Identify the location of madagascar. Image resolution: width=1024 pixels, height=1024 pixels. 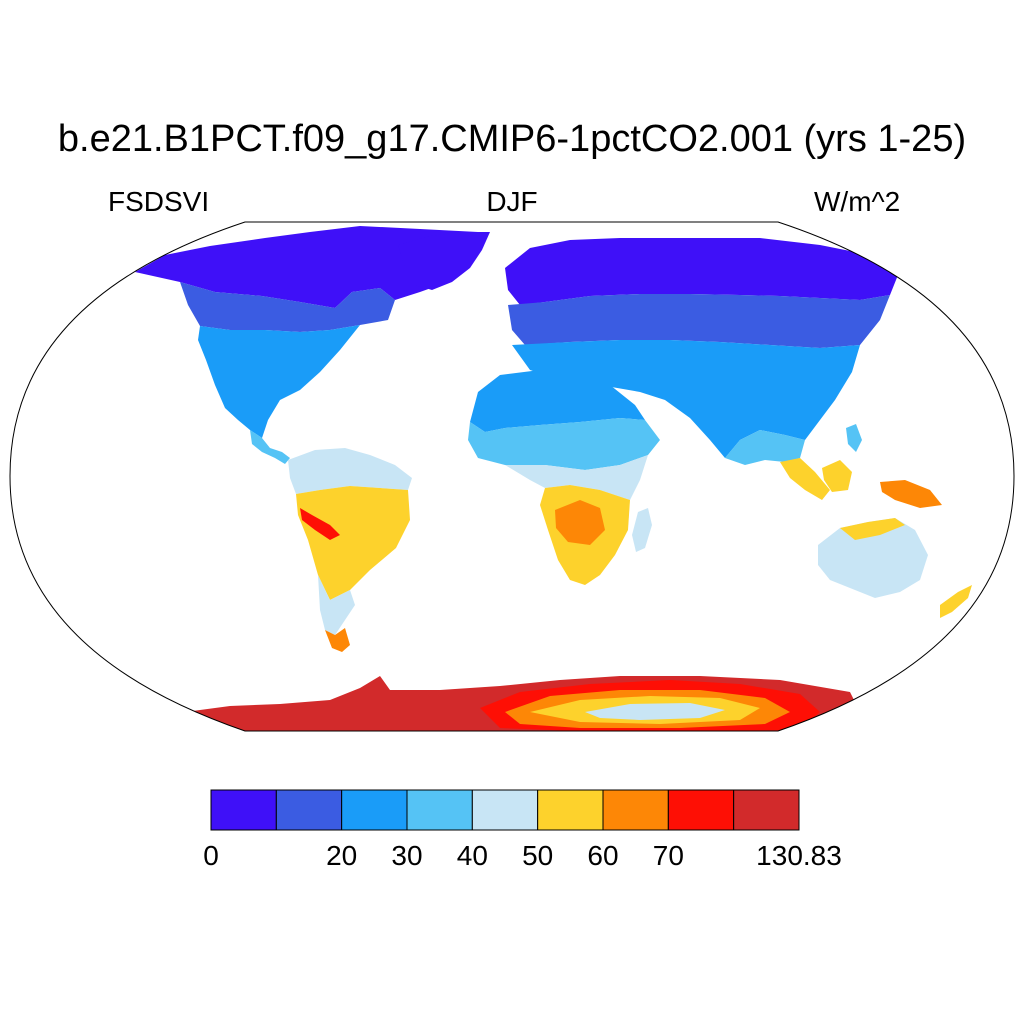
(642, 530).